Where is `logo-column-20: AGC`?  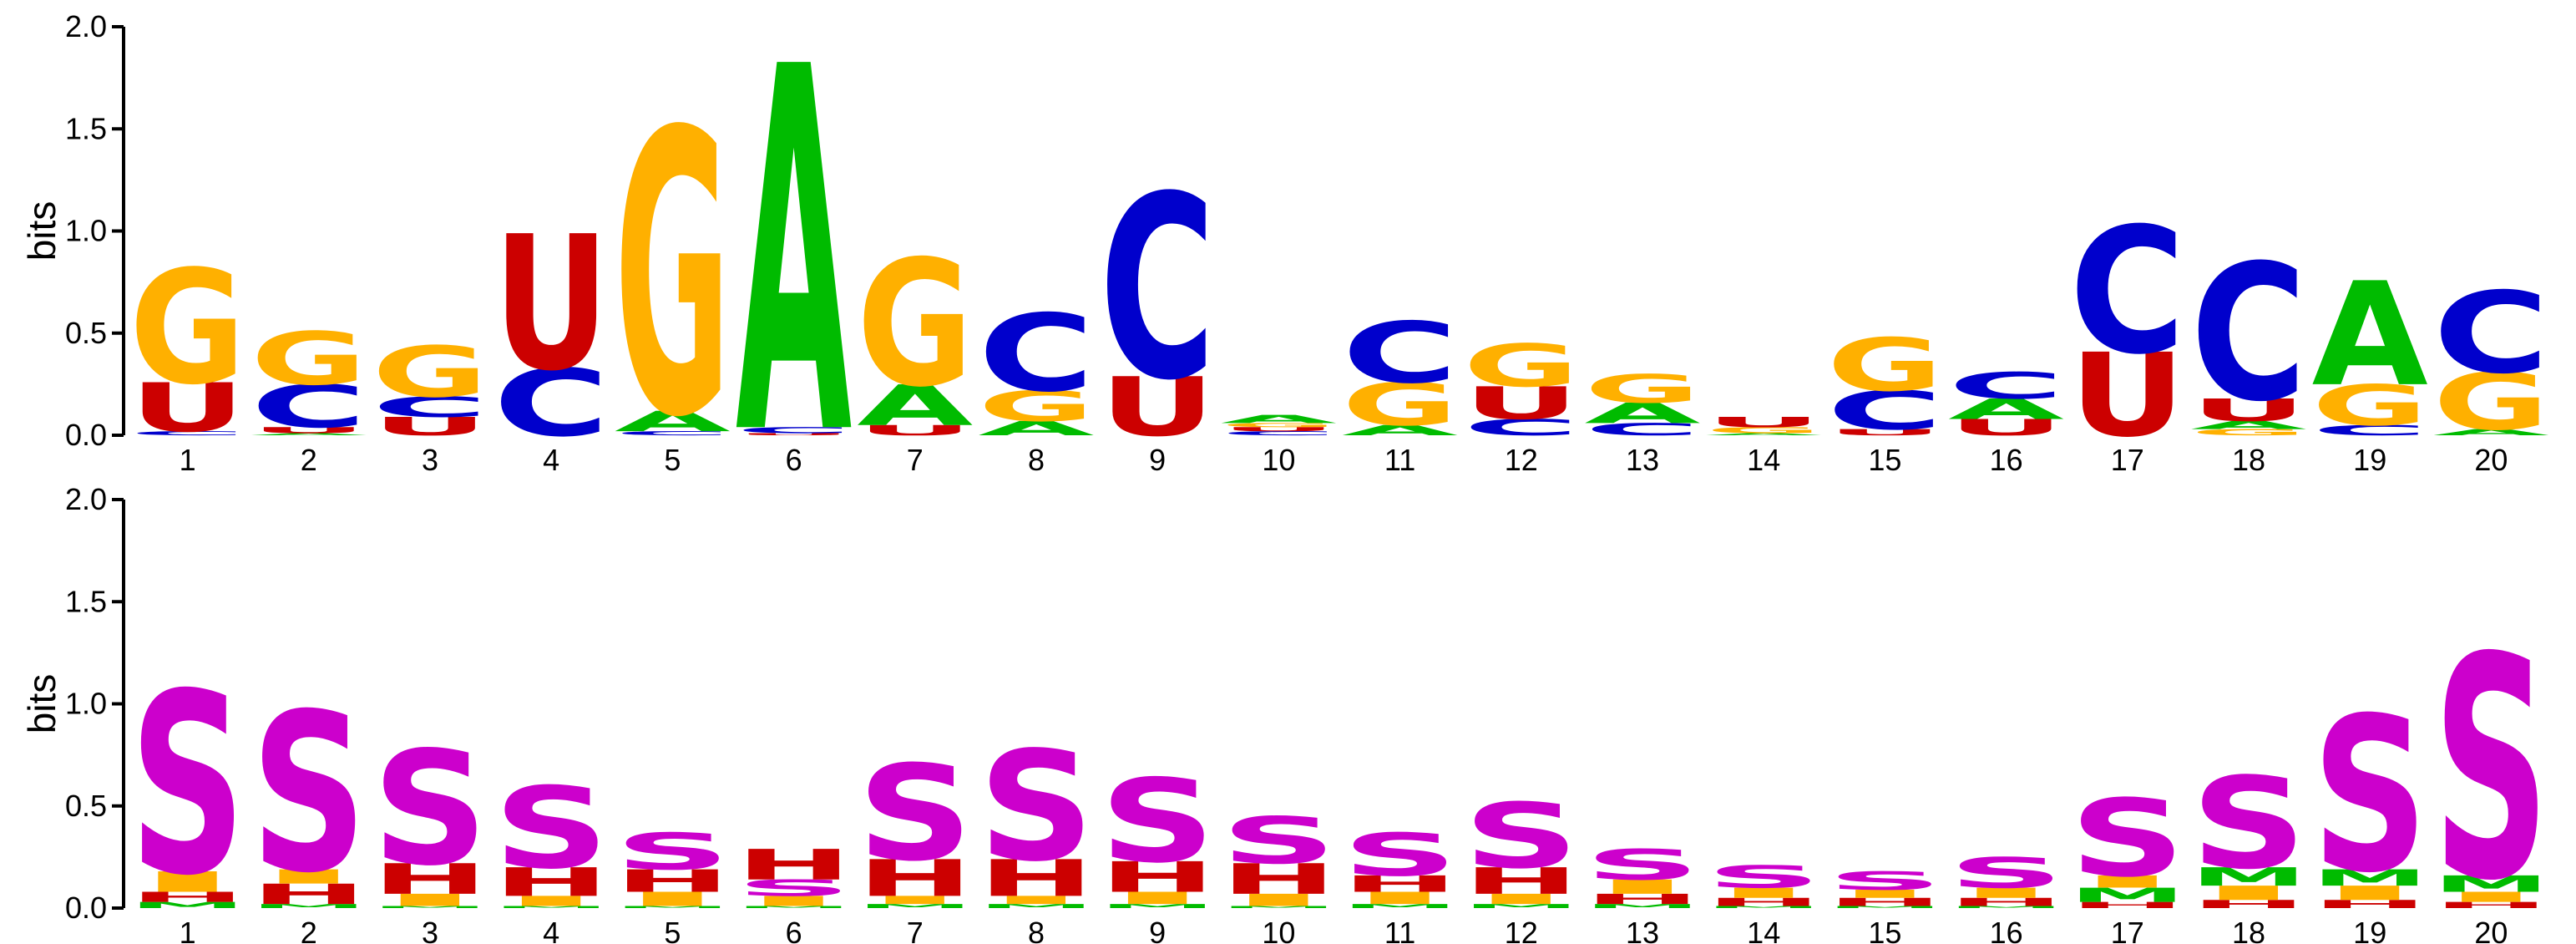 logo-column-20: AGC is located at coordinates (2491, 358).